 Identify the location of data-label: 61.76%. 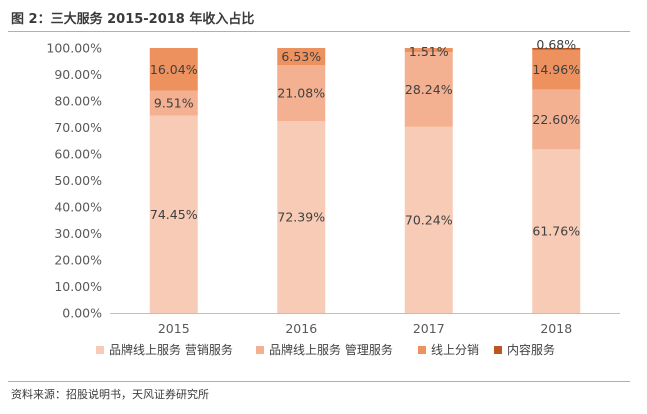
(556, 231).